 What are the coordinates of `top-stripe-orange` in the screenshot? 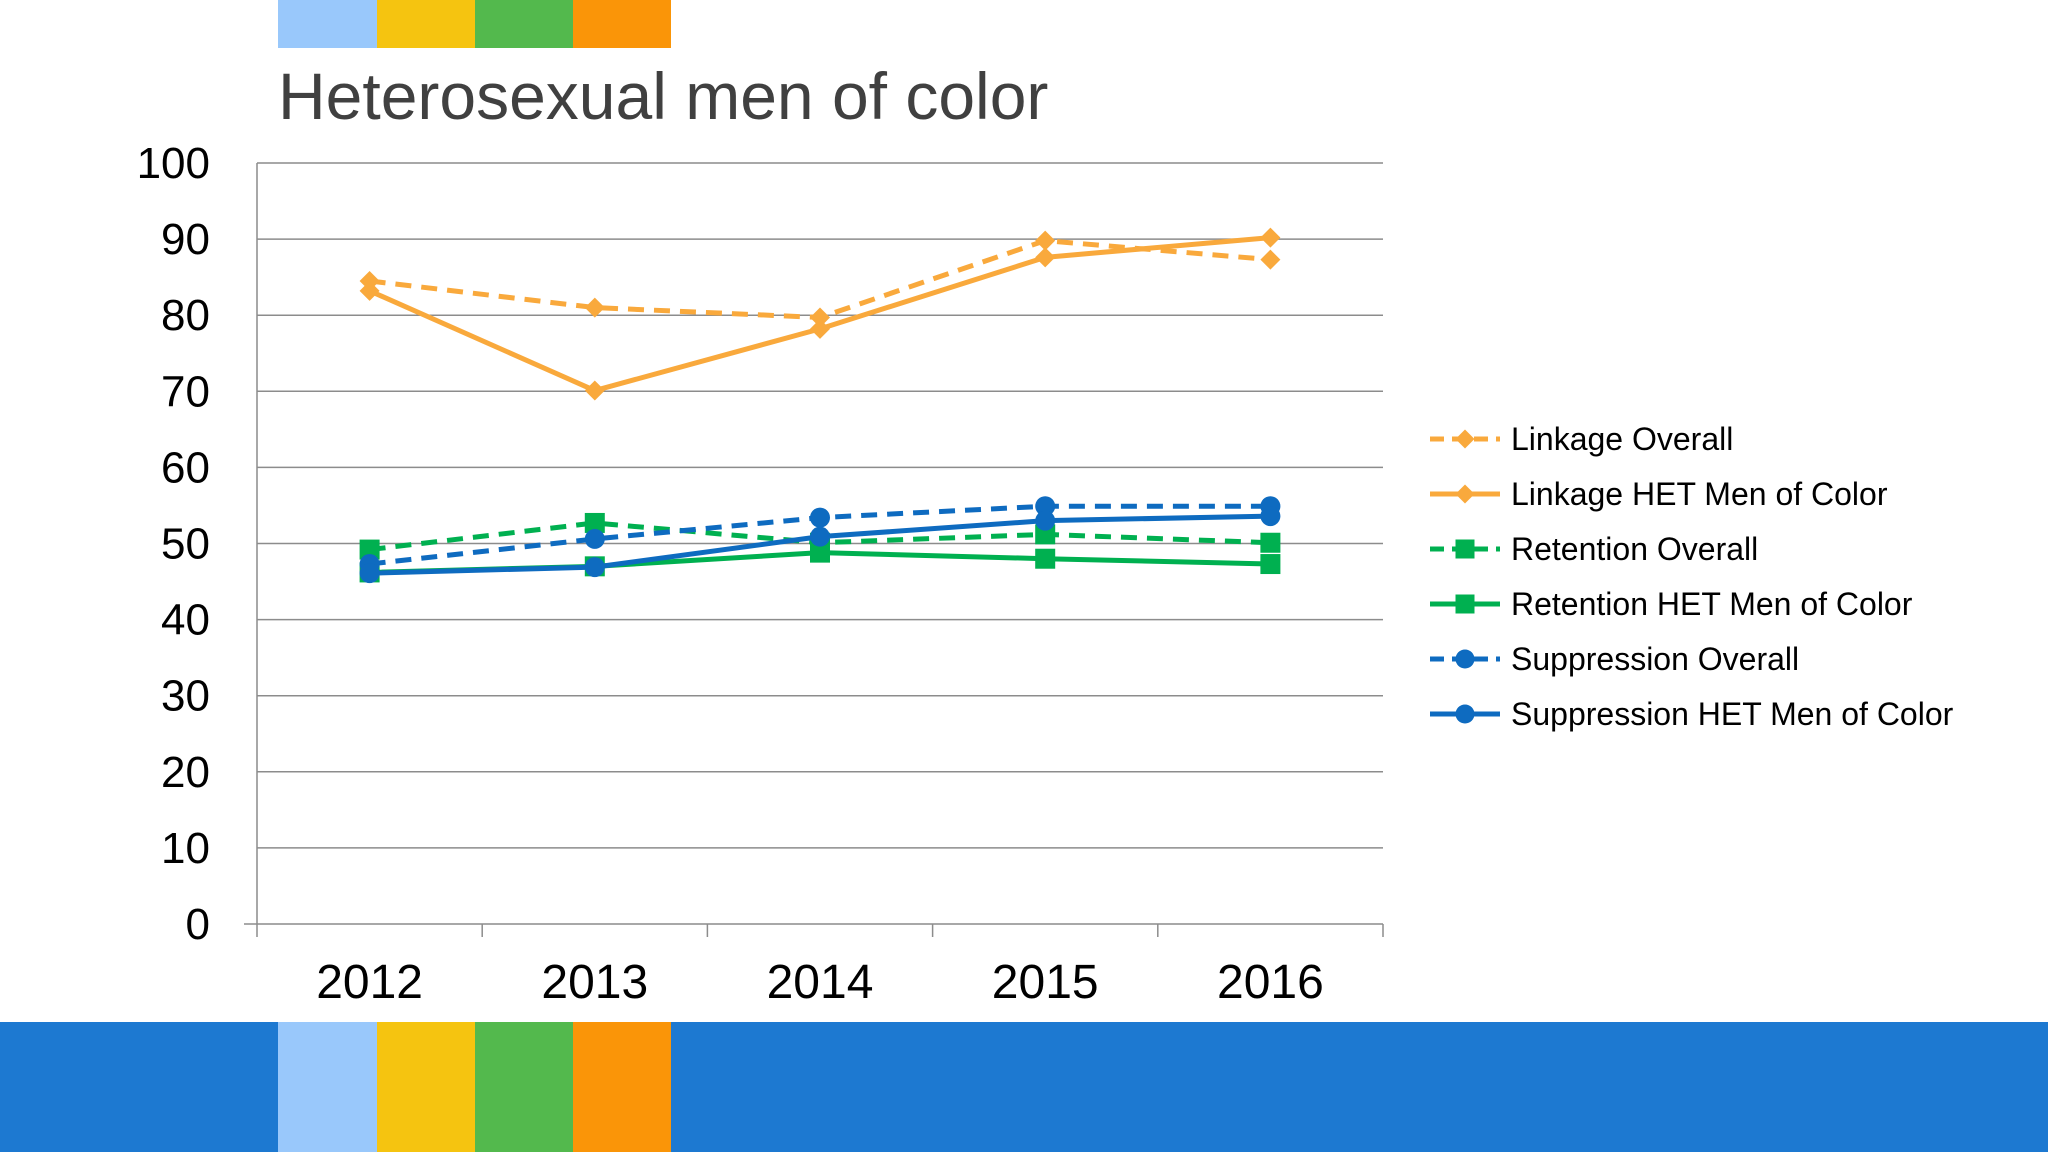 It's located at (622, 24).